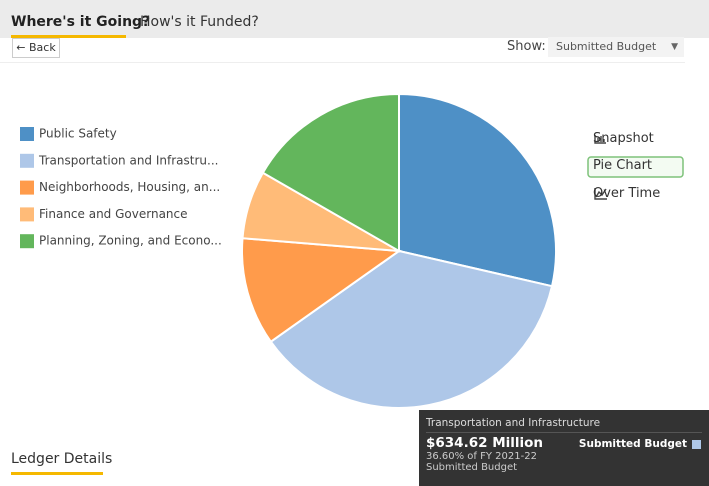 This screenshot has height=486, width=709. I want to click on dropdown: Submitted Budget ▼, so click(616, 47).